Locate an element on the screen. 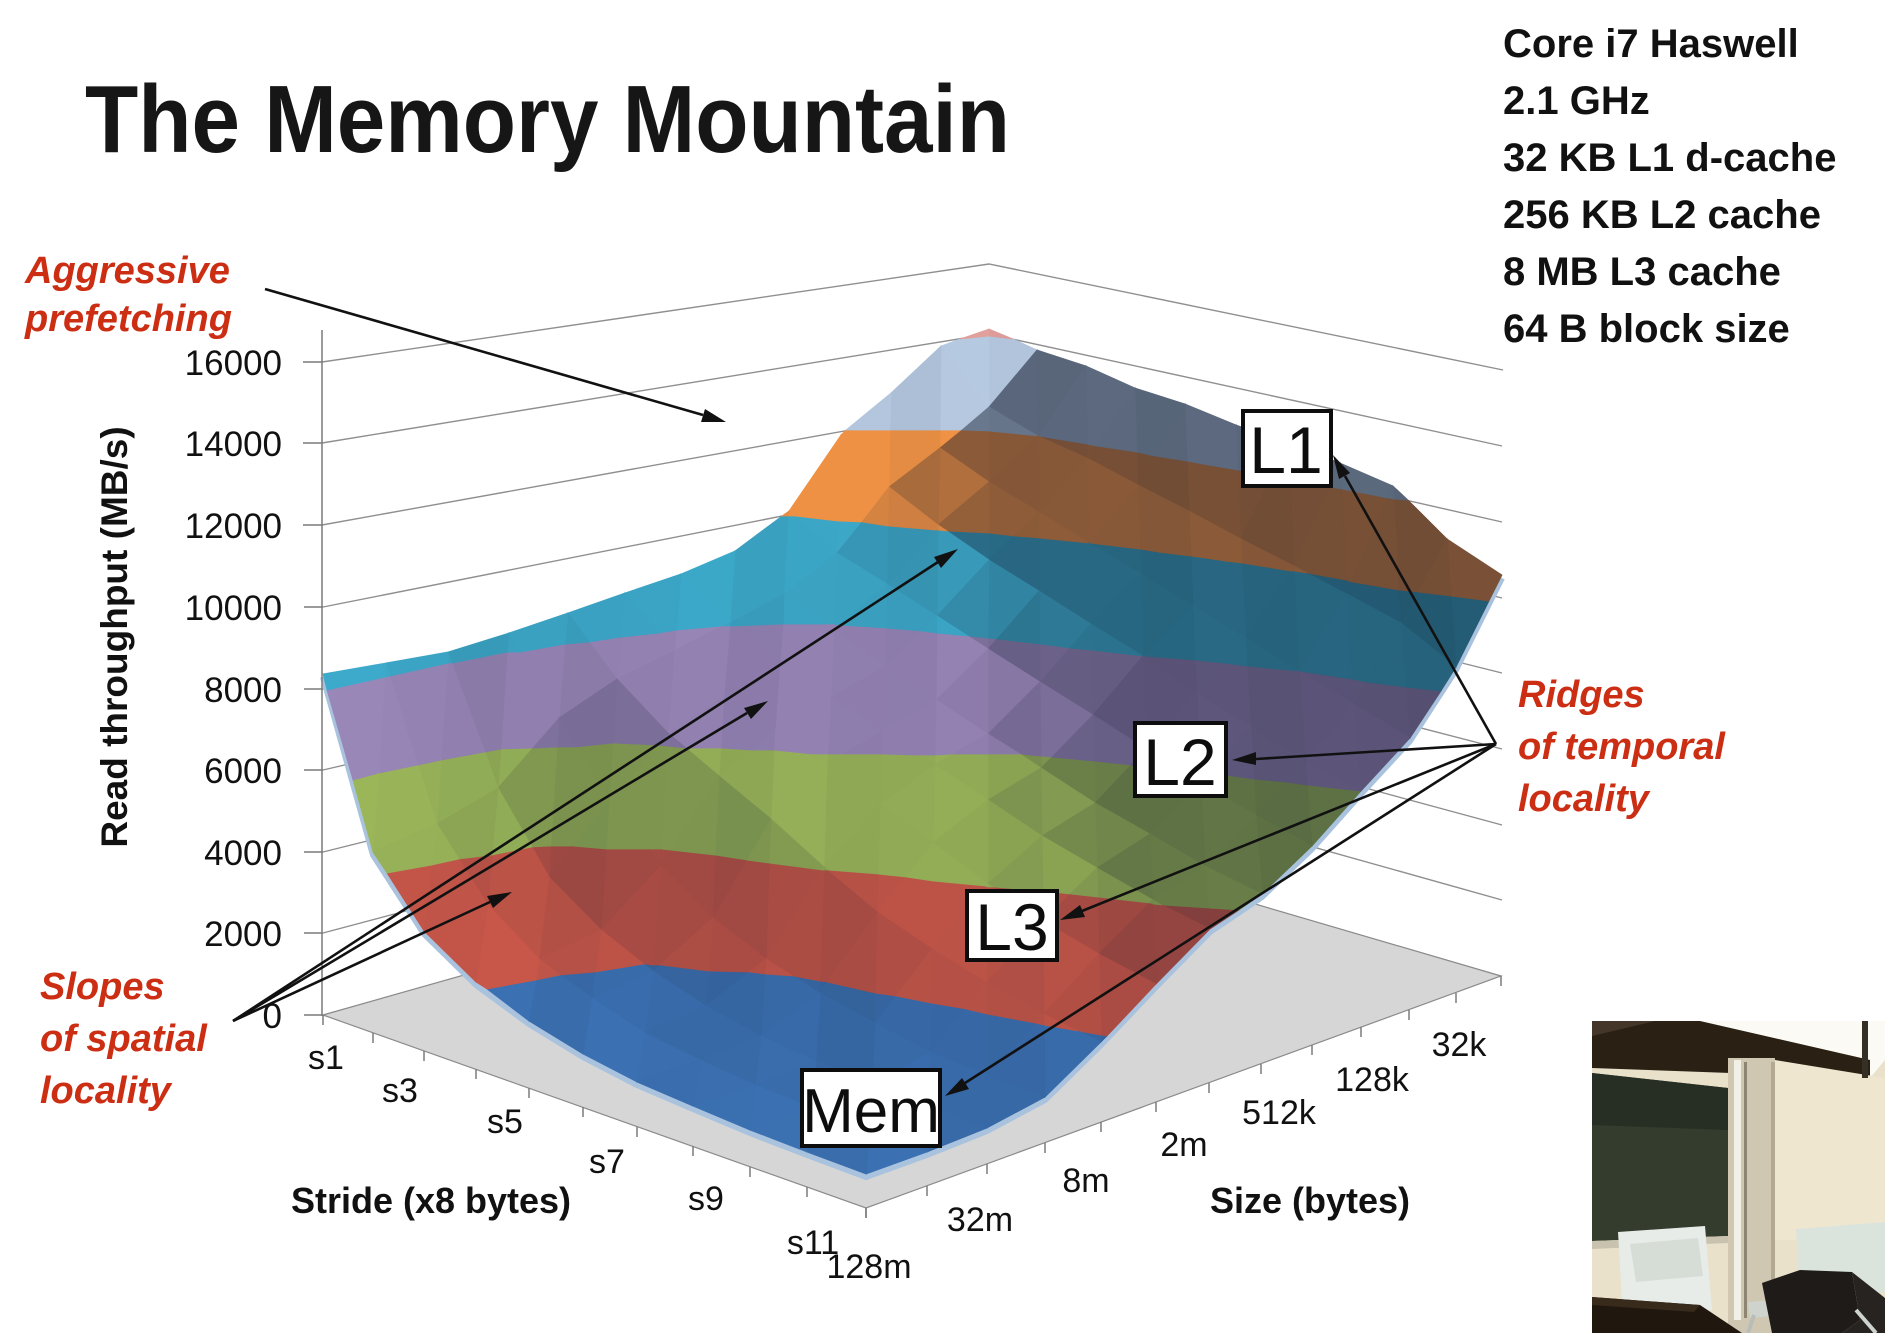 This screenshot has width=1885, height=1333. svg-text: 256 KB L2 cache is located at coordinates (1662, 215).